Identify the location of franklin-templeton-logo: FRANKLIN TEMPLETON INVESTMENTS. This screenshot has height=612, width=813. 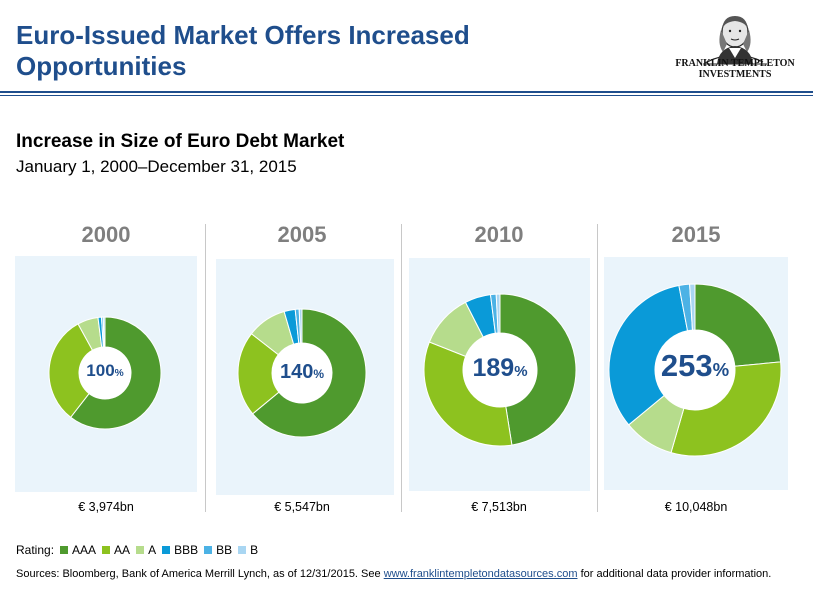
(735, 50).